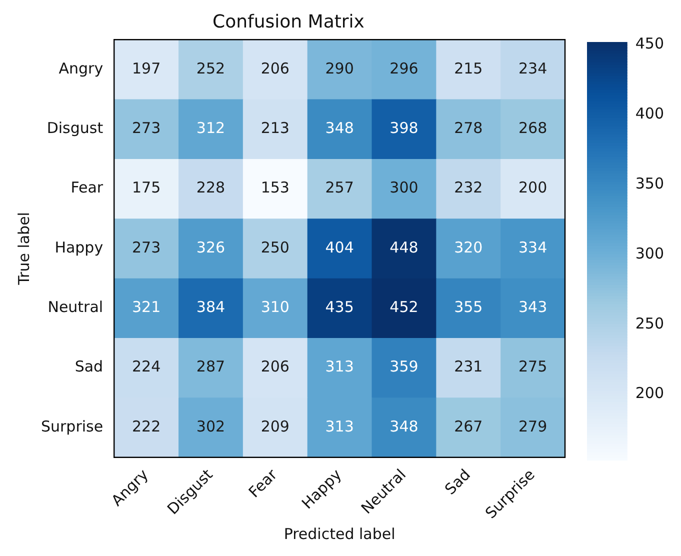 This screenshot has width=681, height=556. What do you see at coordinates (404, 367) in the screenshot?
I see `data-label: 359` at bounding box center [404, 367].